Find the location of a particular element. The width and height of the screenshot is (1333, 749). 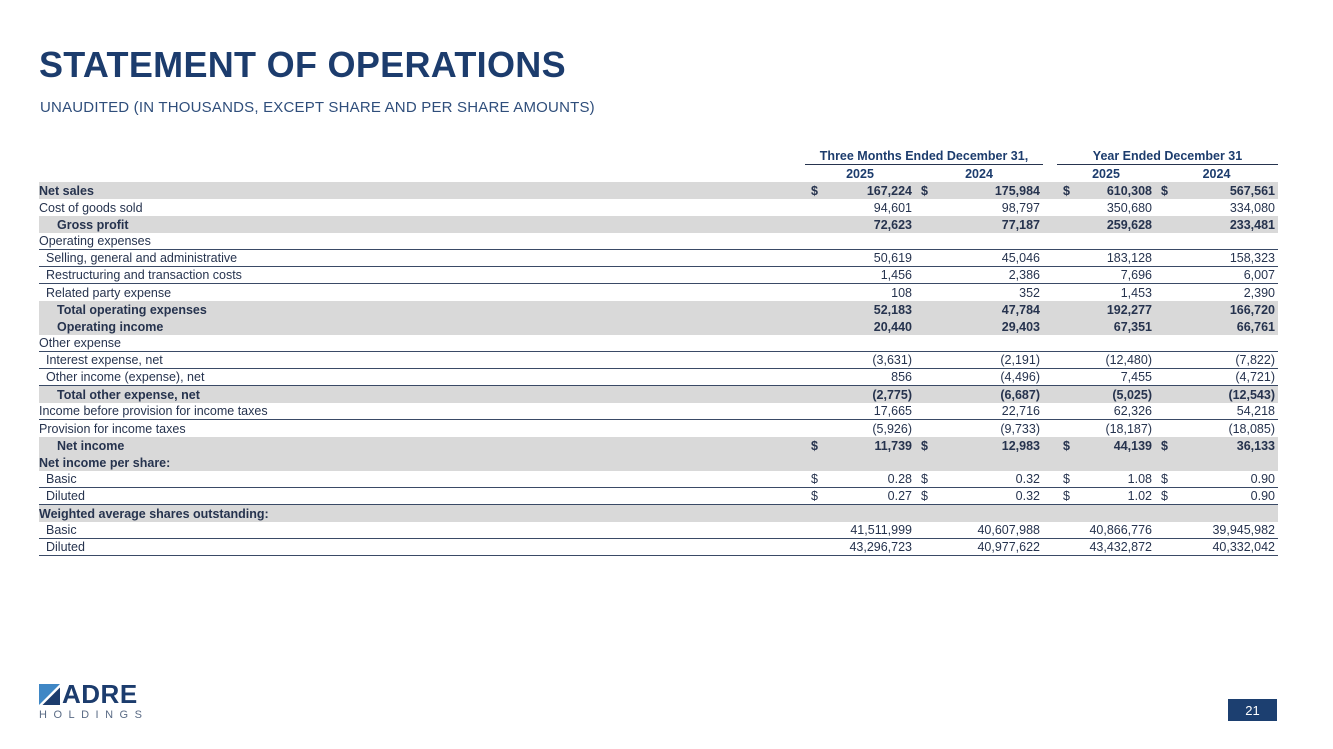

value-cell: 66,761 is located at coordinates (1216, 326).